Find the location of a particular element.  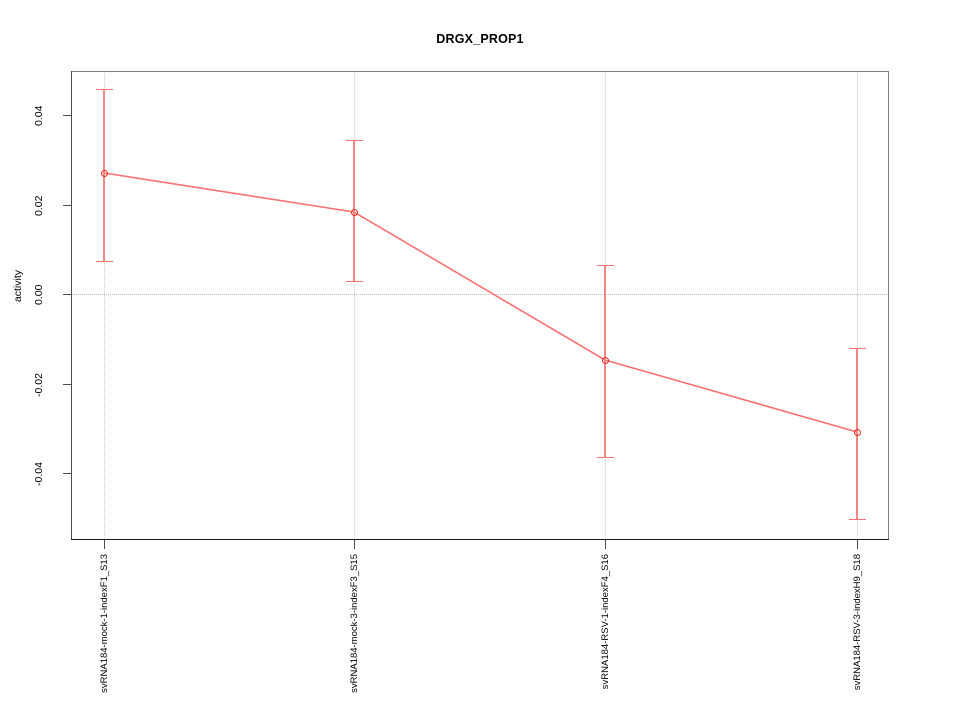

x-tick-label-4: svRNA184-RSV-3-indexH9_S18 is located at coordinates (857, 622).